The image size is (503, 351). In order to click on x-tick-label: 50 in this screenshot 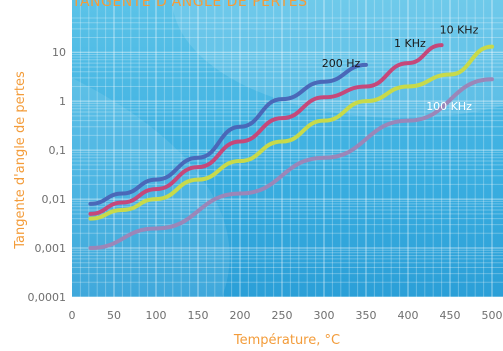, I will do `click(114, 315)`.